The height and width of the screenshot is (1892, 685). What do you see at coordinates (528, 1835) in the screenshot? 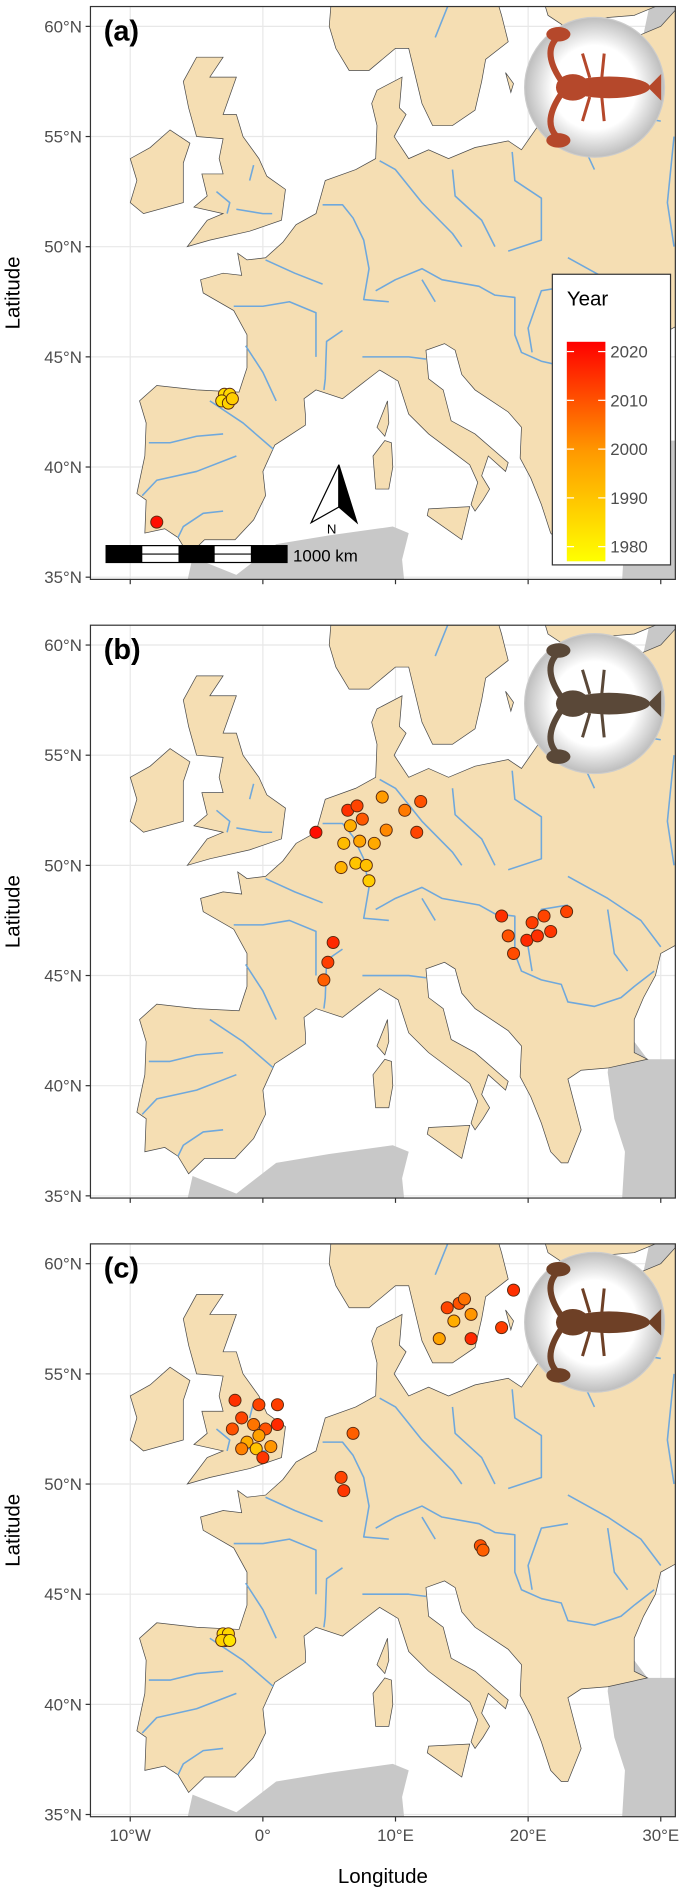
I see `x-tick-label: 20°E` at bounding box center [528, 1835].